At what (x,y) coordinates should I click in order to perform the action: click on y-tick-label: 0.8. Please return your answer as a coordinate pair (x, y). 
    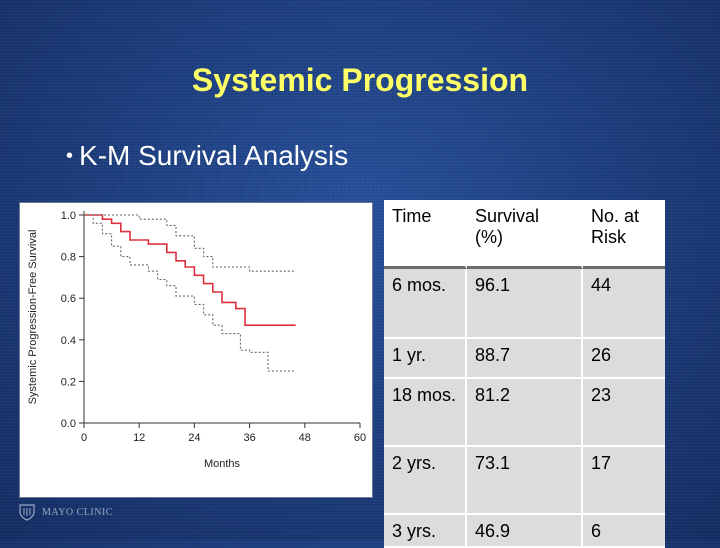
    Looking at the image, I should click on (68, 258).